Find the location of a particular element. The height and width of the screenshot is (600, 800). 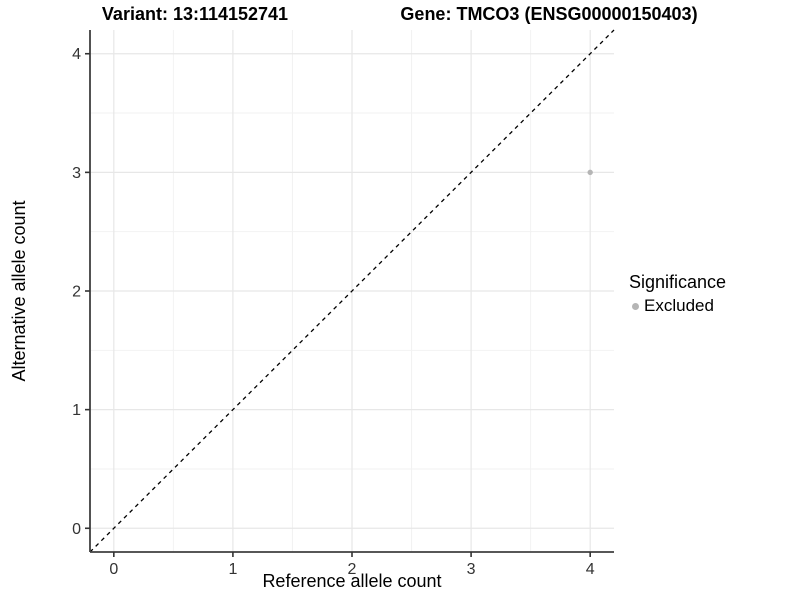

x-tick-label: 1 is located at coordinates (232, 569).